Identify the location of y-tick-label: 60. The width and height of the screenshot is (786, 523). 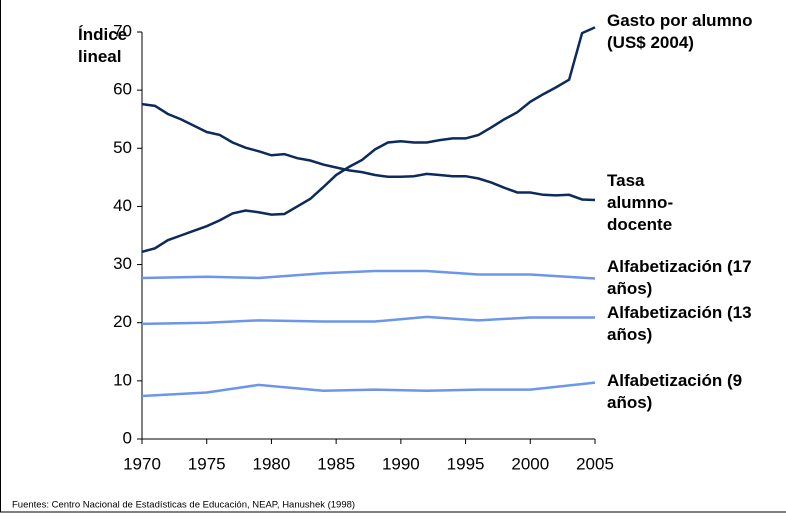
(122, 89).